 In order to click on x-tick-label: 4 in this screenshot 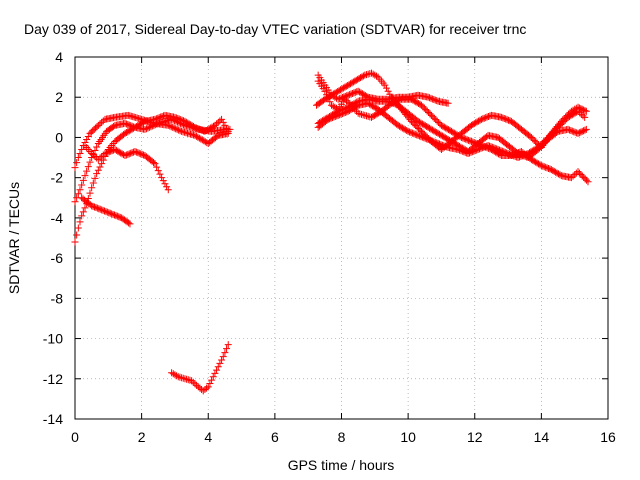, I will do `click(208, 437)`.